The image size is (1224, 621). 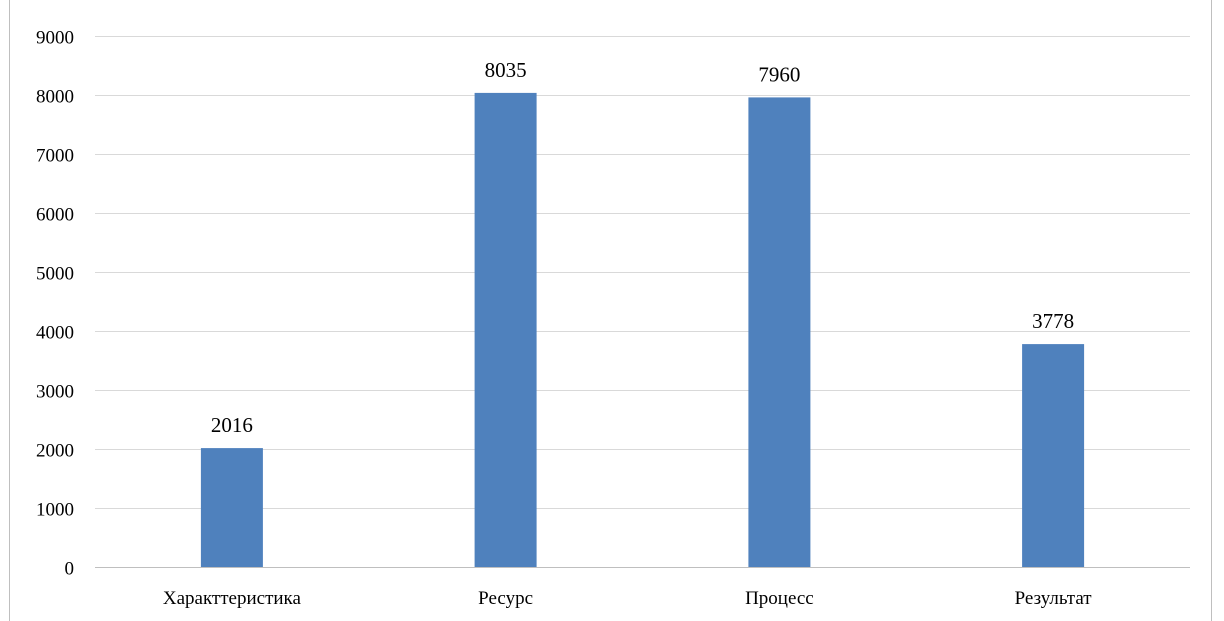 I want to click on y-tick-label-5000: 5000, so click(x=55, y=274).